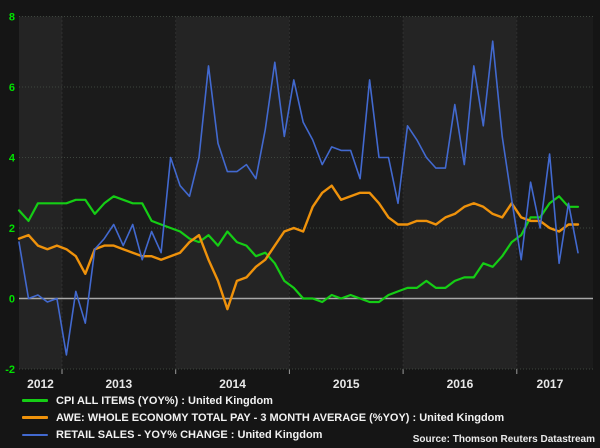  I want to click on x-axis-label-2012: 2012, so click(40, 384).